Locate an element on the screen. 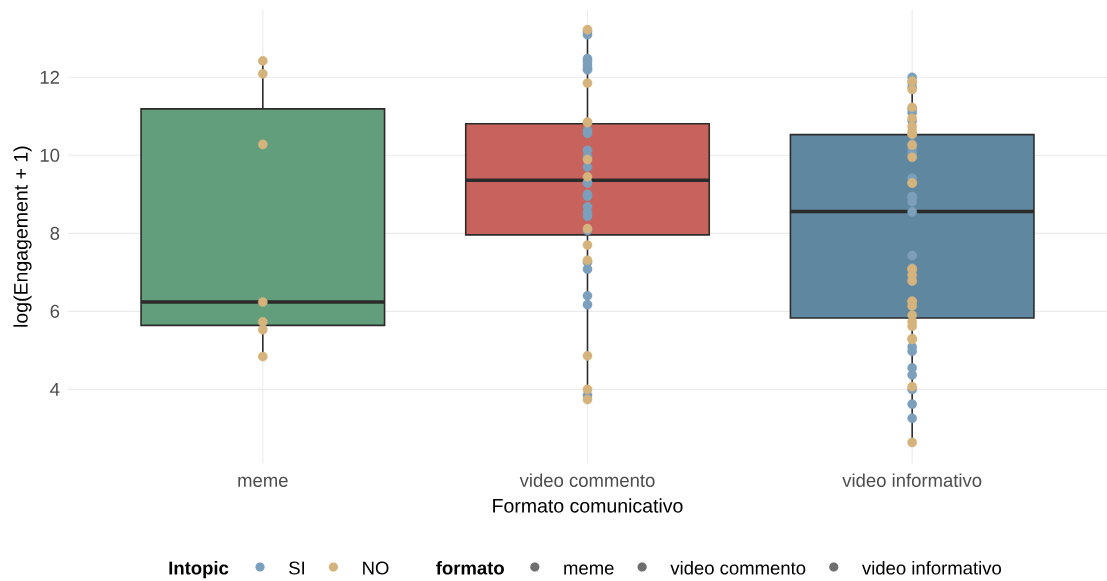 The image size is (1107, 581). y-tick-label: 6 is located at coordinates (55, 311).